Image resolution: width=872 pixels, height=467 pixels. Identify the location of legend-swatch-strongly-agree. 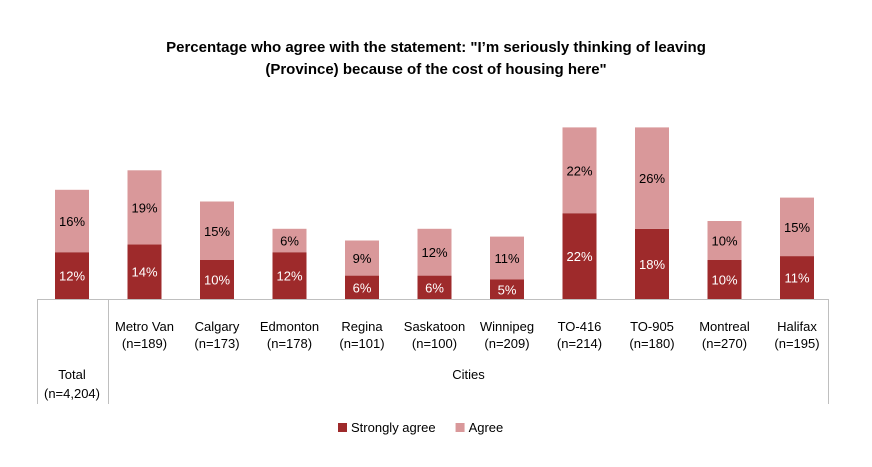
(342, 427).